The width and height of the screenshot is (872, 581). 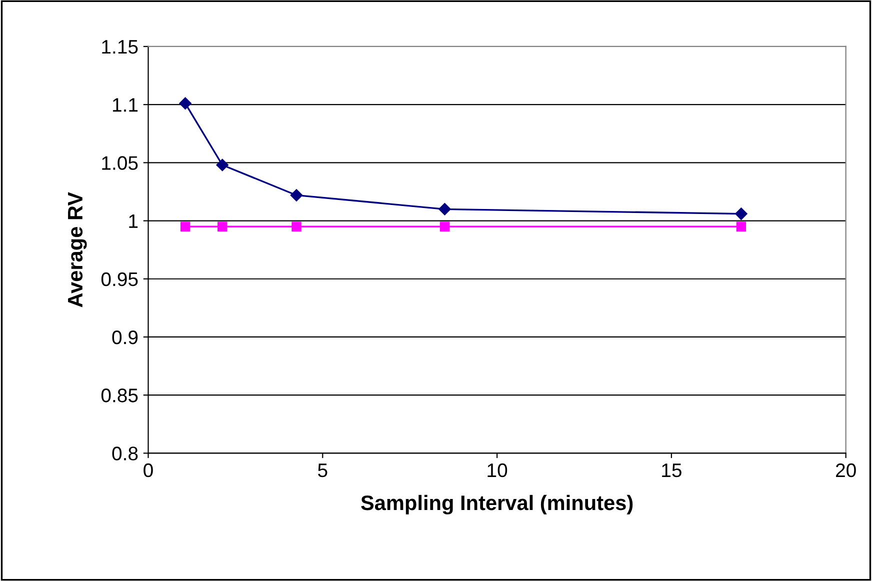 I want to click on x-axis-title: Sampling Interval (minutes), so click(x=497, y=504).